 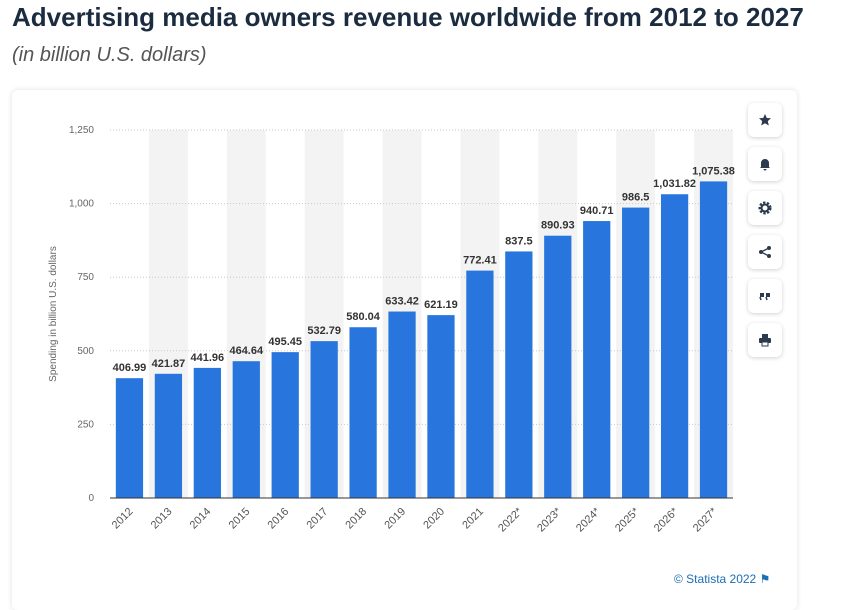 I want to click on source-text: © Statista 2022, so click(x=715, y=579).